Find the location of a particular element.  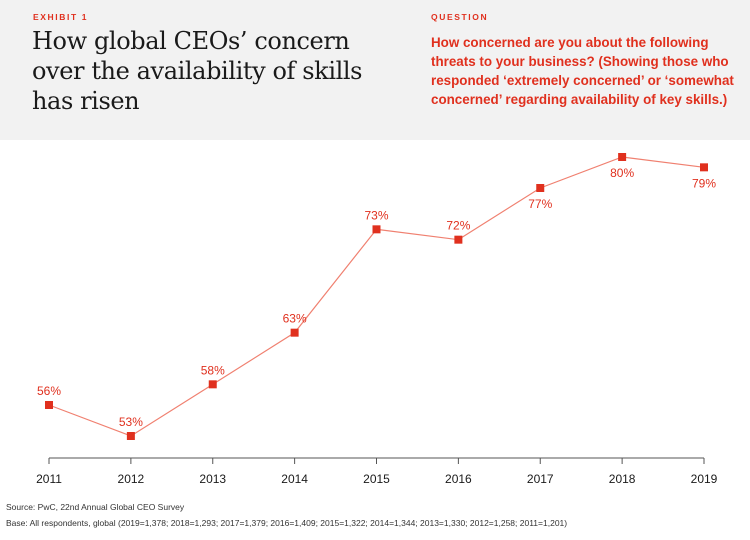

x-tick-label: 2013 is located at coordinates (212, 479).